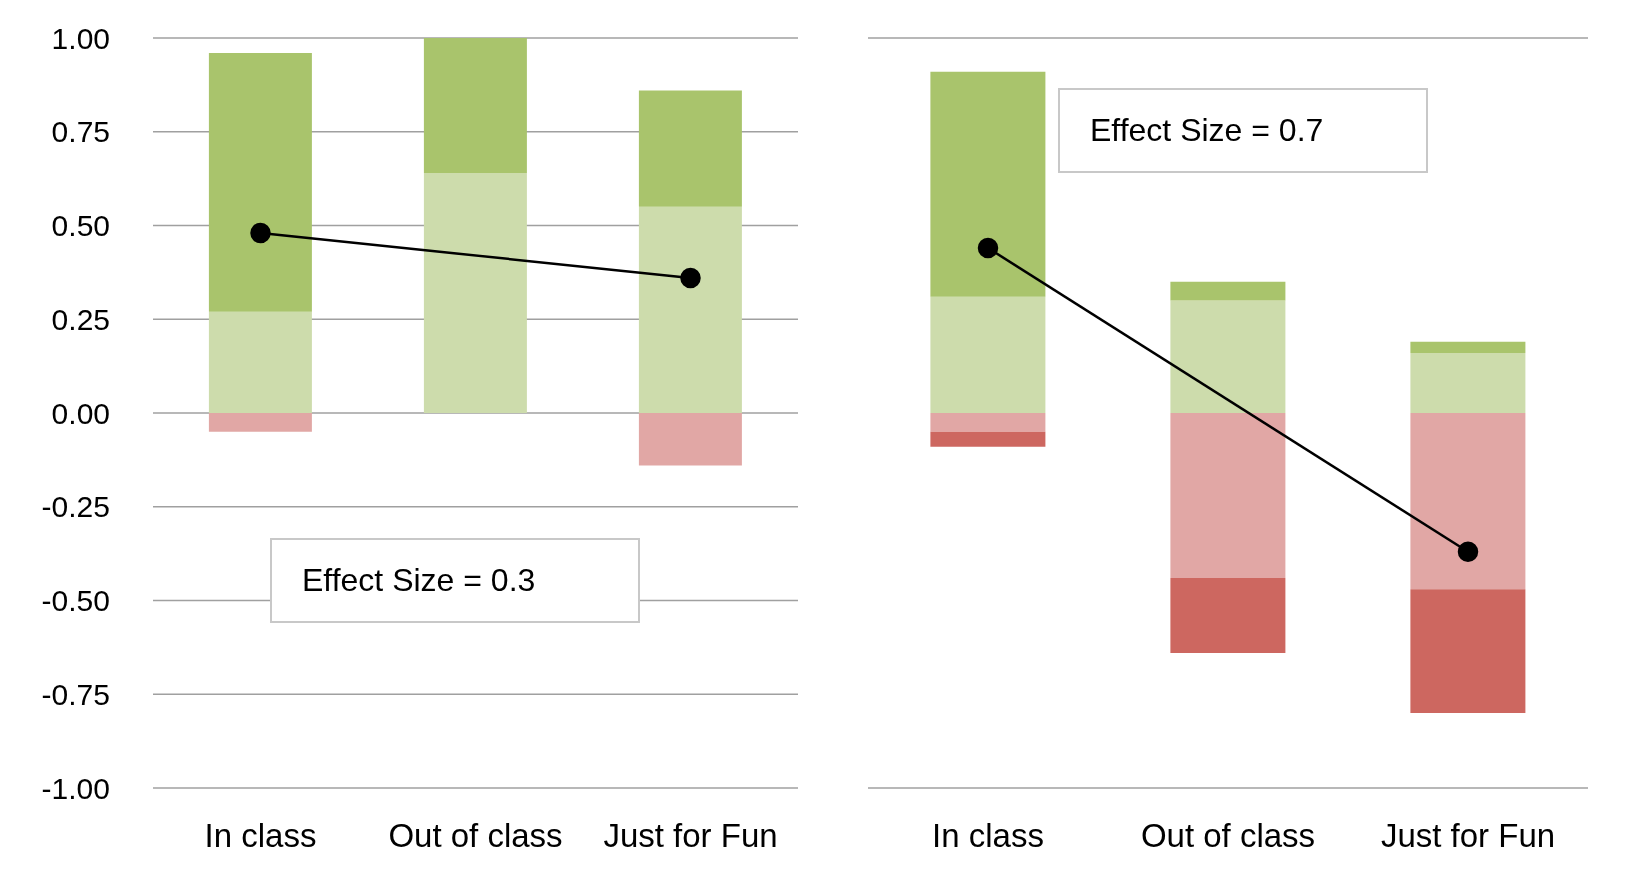  I want to click on text-box: Effect Size = 0.3, so click(455, 580).